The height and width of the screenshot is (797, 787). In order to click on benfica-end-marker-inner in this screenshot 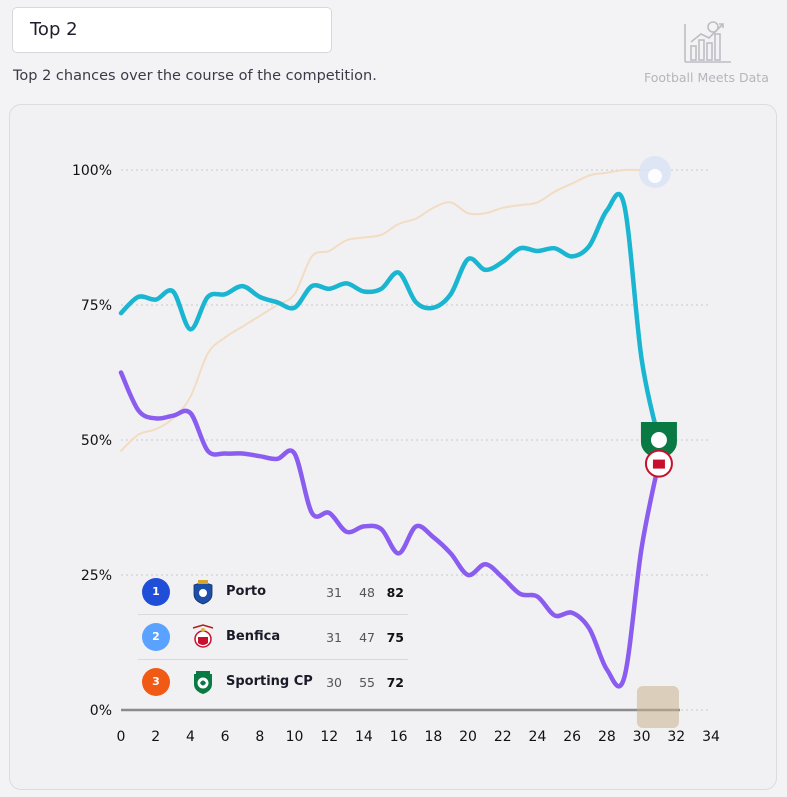, I will do `click(658, 464)`.